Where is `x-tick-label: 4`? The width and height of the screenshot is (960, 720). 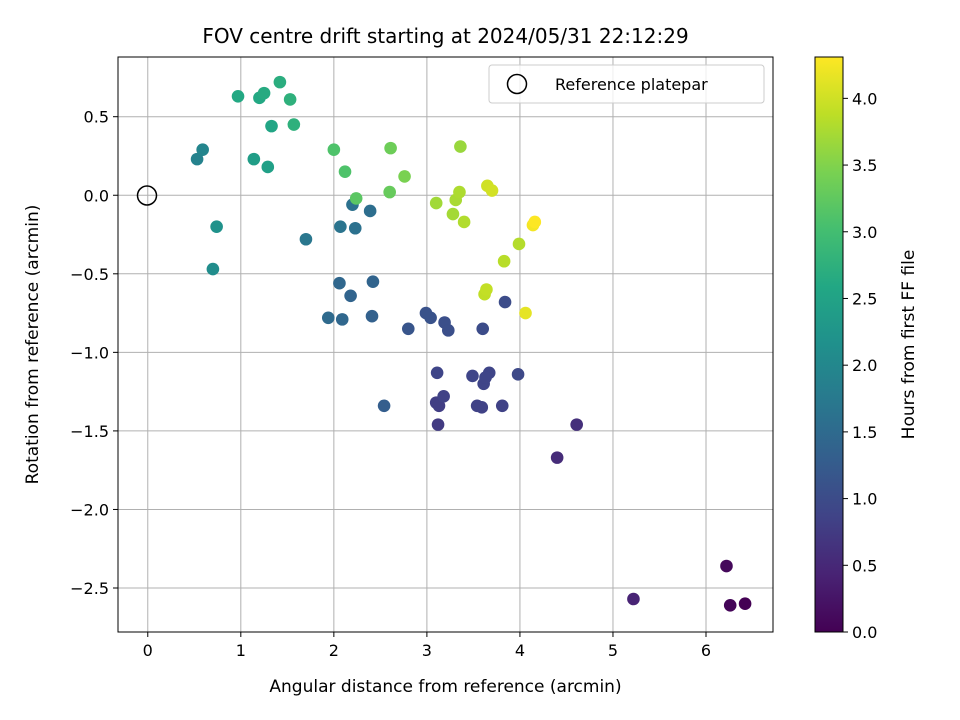 x-tick-label: 4 is located at coordinates (520, 650).